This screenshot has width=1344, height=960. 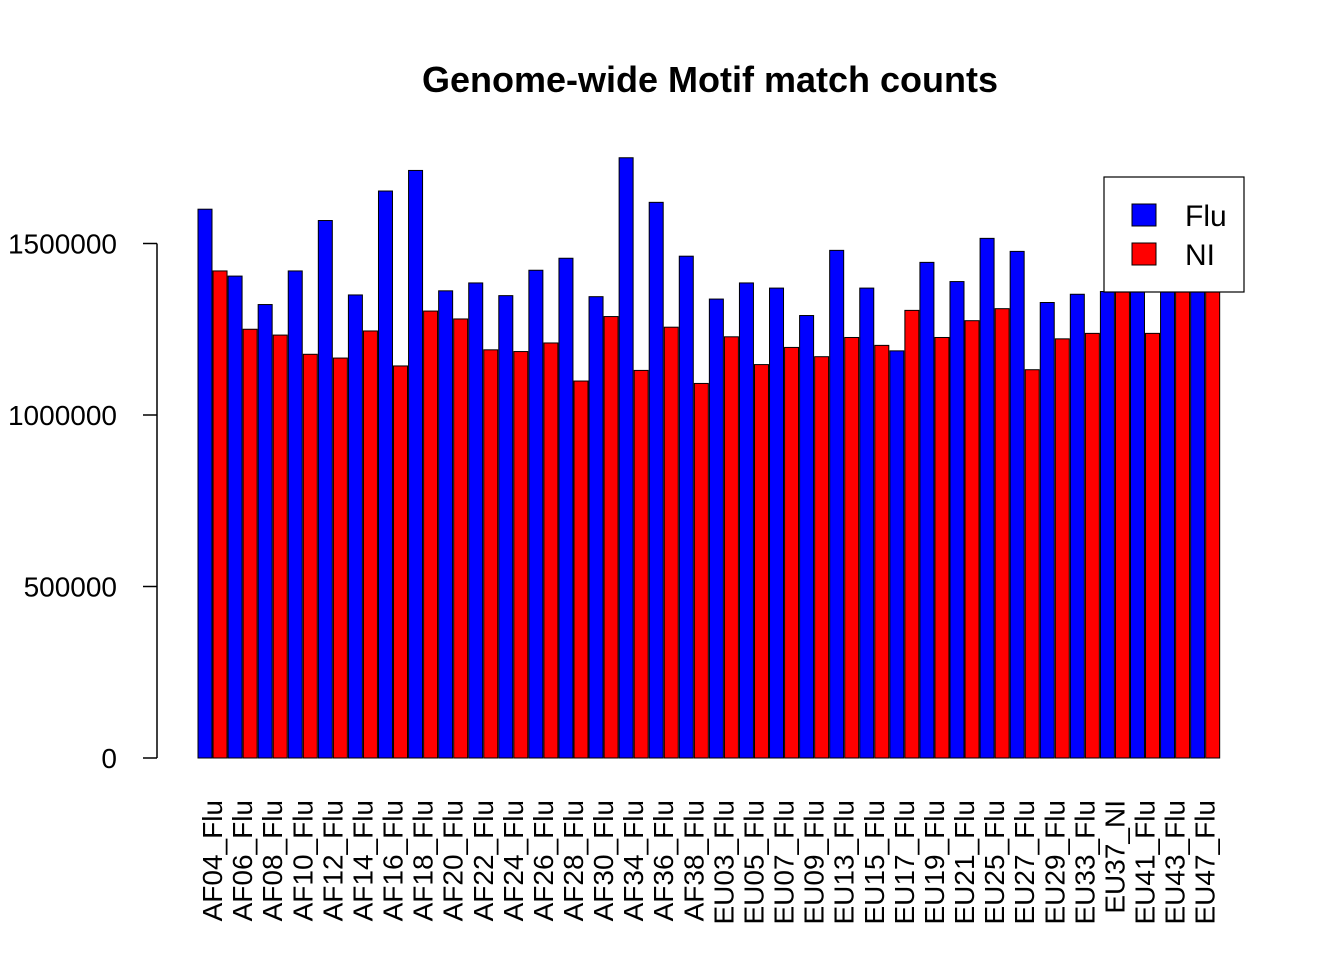 I want to click on x-category-label: EU27_Flu, so click(x=1024, y=862).